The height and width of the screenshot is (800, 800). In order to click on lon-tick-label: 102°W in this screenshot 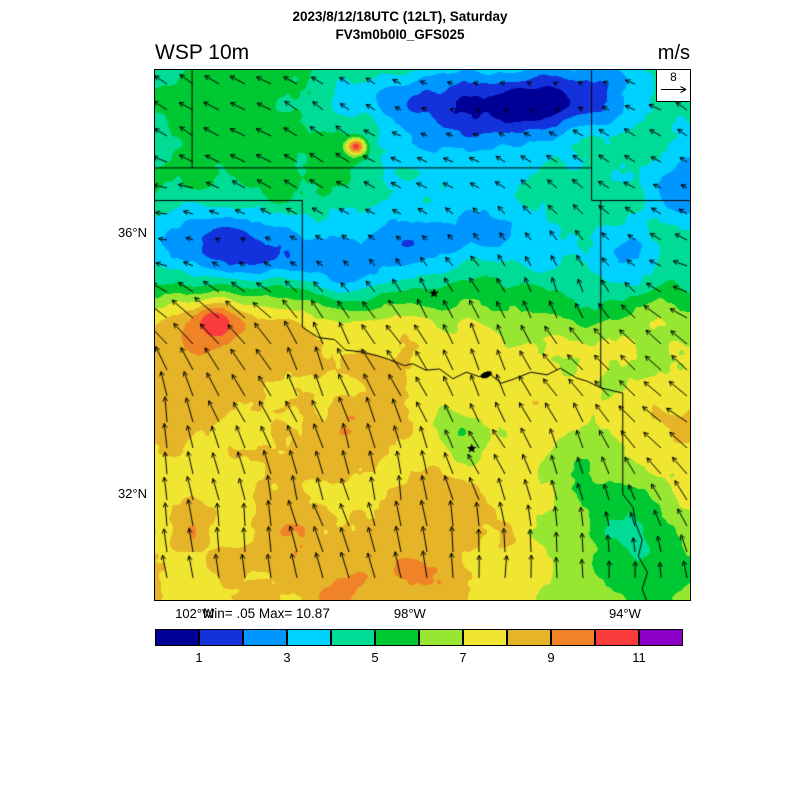, I will do `click(195, 613)`.